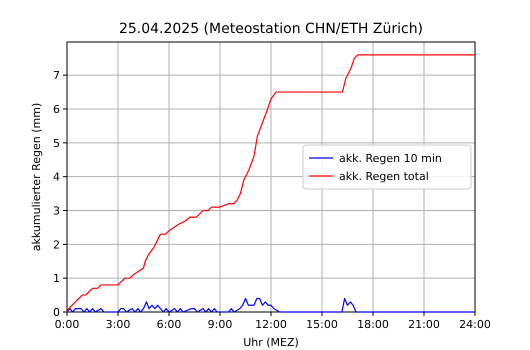 The image size is (530, 350). Describe the element at coordinates (322, 324) in the screenshot. I see `x-tick-label: 15:00` at that location.